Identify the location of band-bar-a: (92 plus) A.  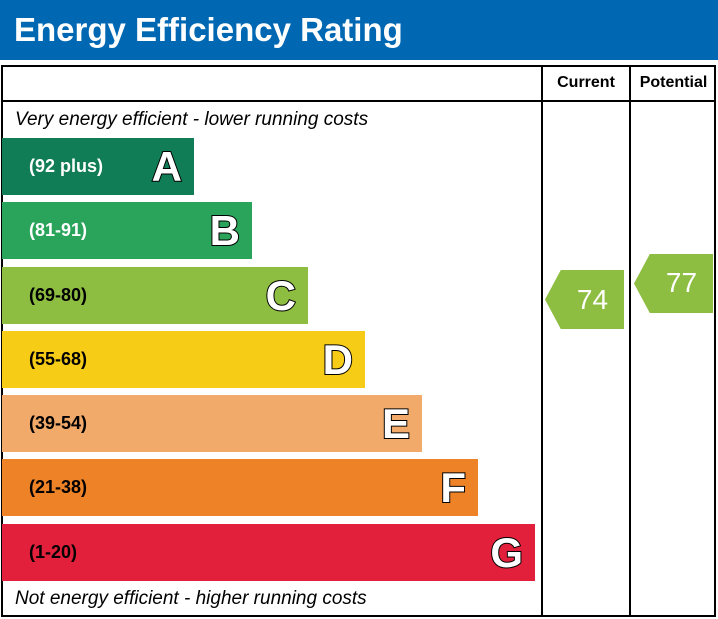
(98, 166).